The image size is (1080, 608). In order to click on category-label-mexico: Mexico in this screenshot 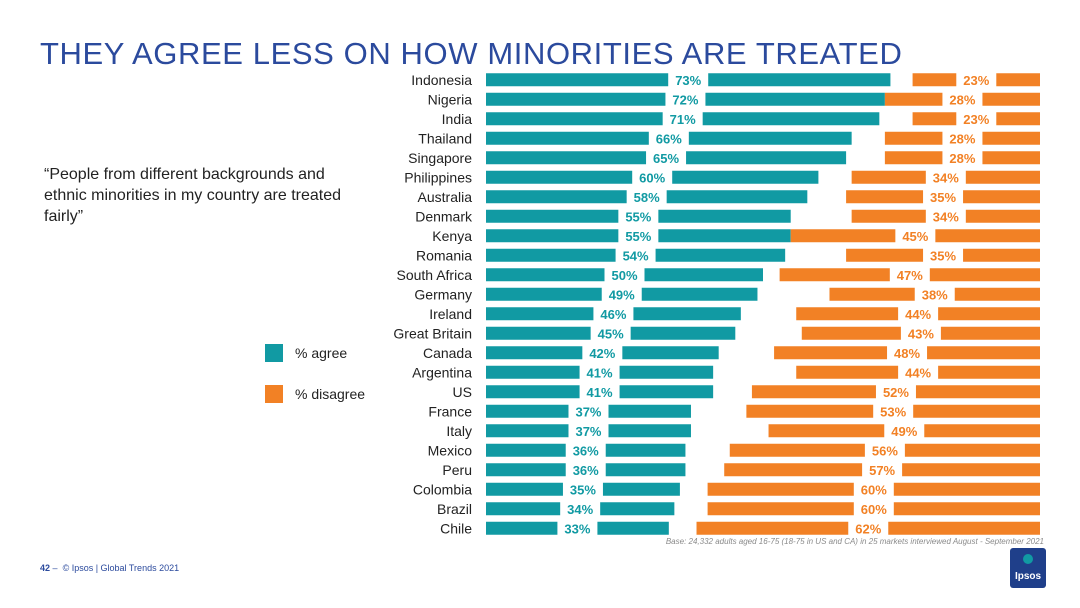, I will do `click(450, 450)`.